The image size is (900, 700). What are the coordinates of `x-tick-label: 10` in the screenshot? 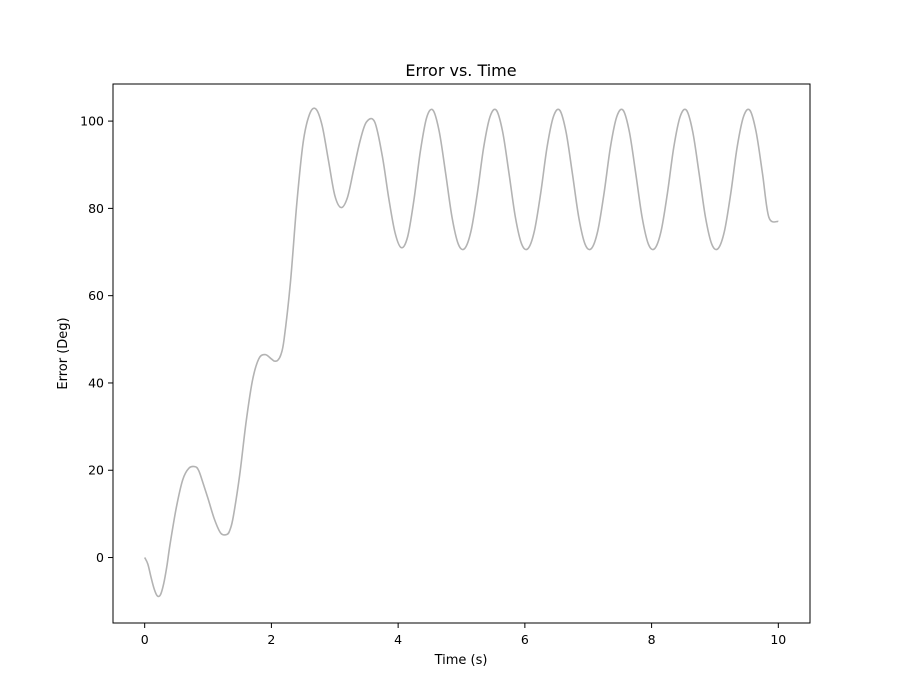 It's located at (778, 639).